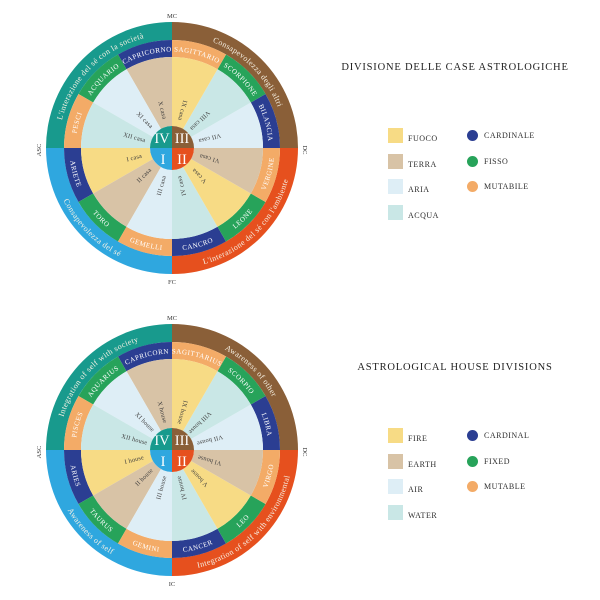 The height and width of the screenshot is (600, 600). I want to click on sign-segment-vergine, so click(265, 175).